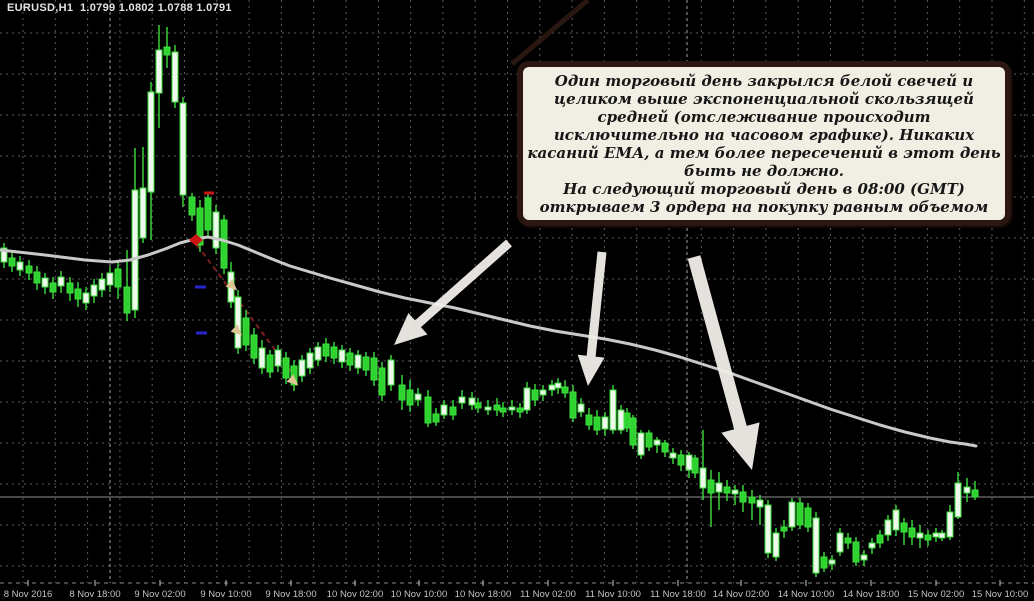  Describe the element at coordinates (577, 354) in the screenshot. I see `pointer-arrows-layer` at that location.